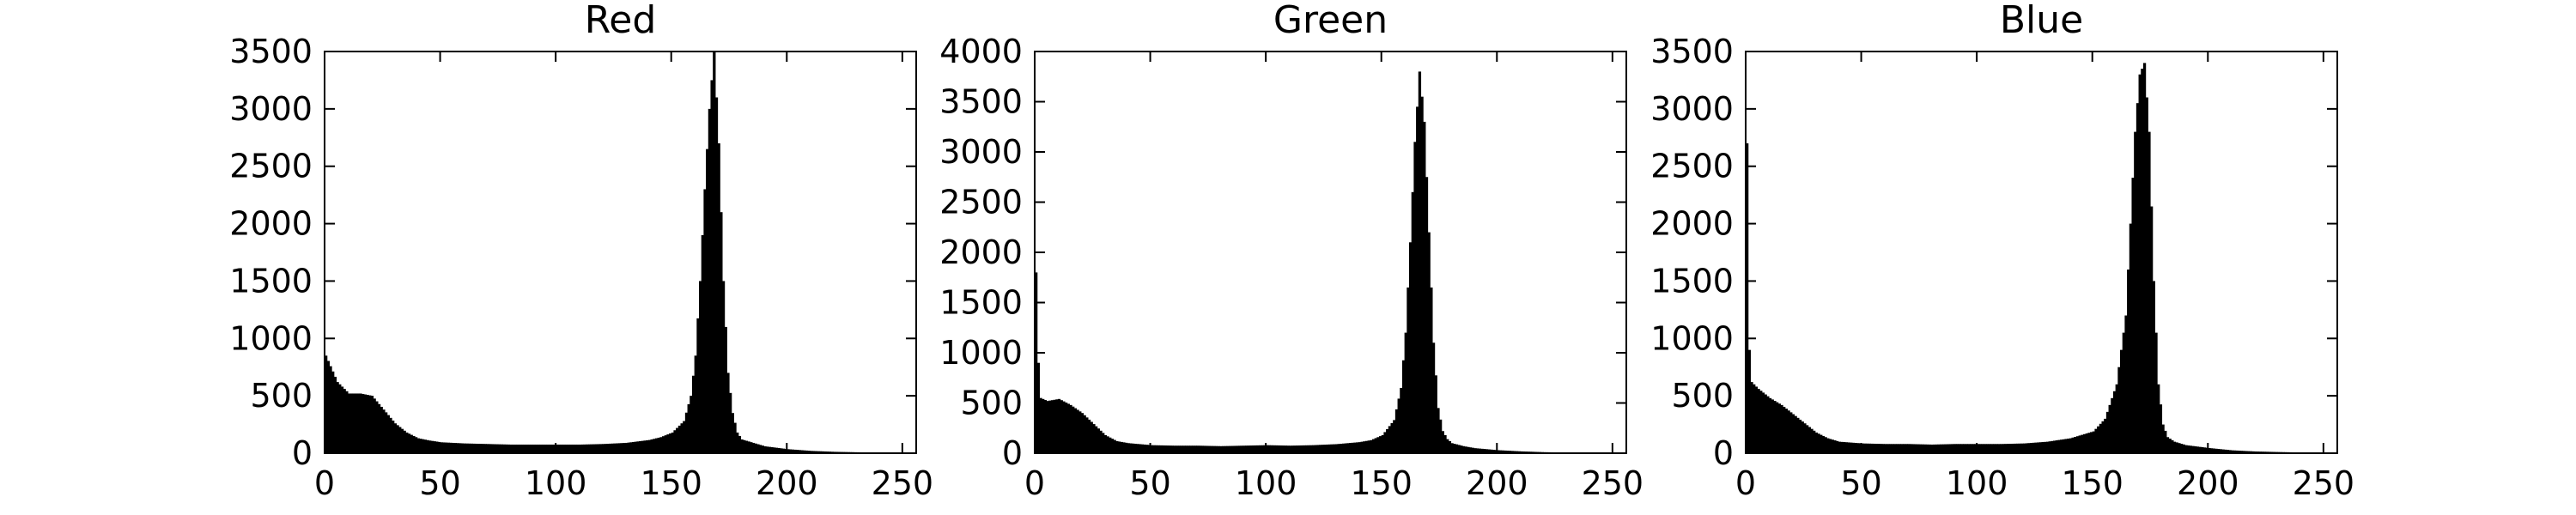 The width and height of the screenshot is (2576, 515). I want to click on y-tick-label: 2500, so click(1692, 166).